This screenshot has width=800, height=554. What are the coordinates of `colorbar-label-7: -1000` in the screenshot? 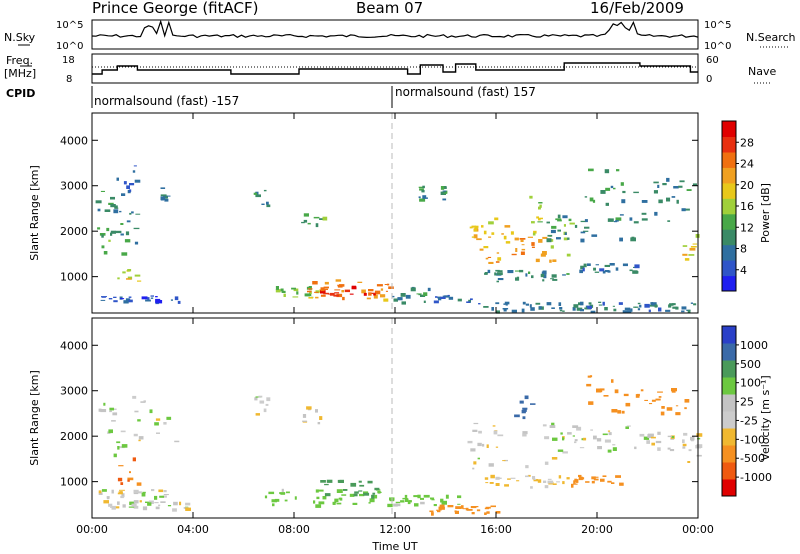 It's located at (756, 477).